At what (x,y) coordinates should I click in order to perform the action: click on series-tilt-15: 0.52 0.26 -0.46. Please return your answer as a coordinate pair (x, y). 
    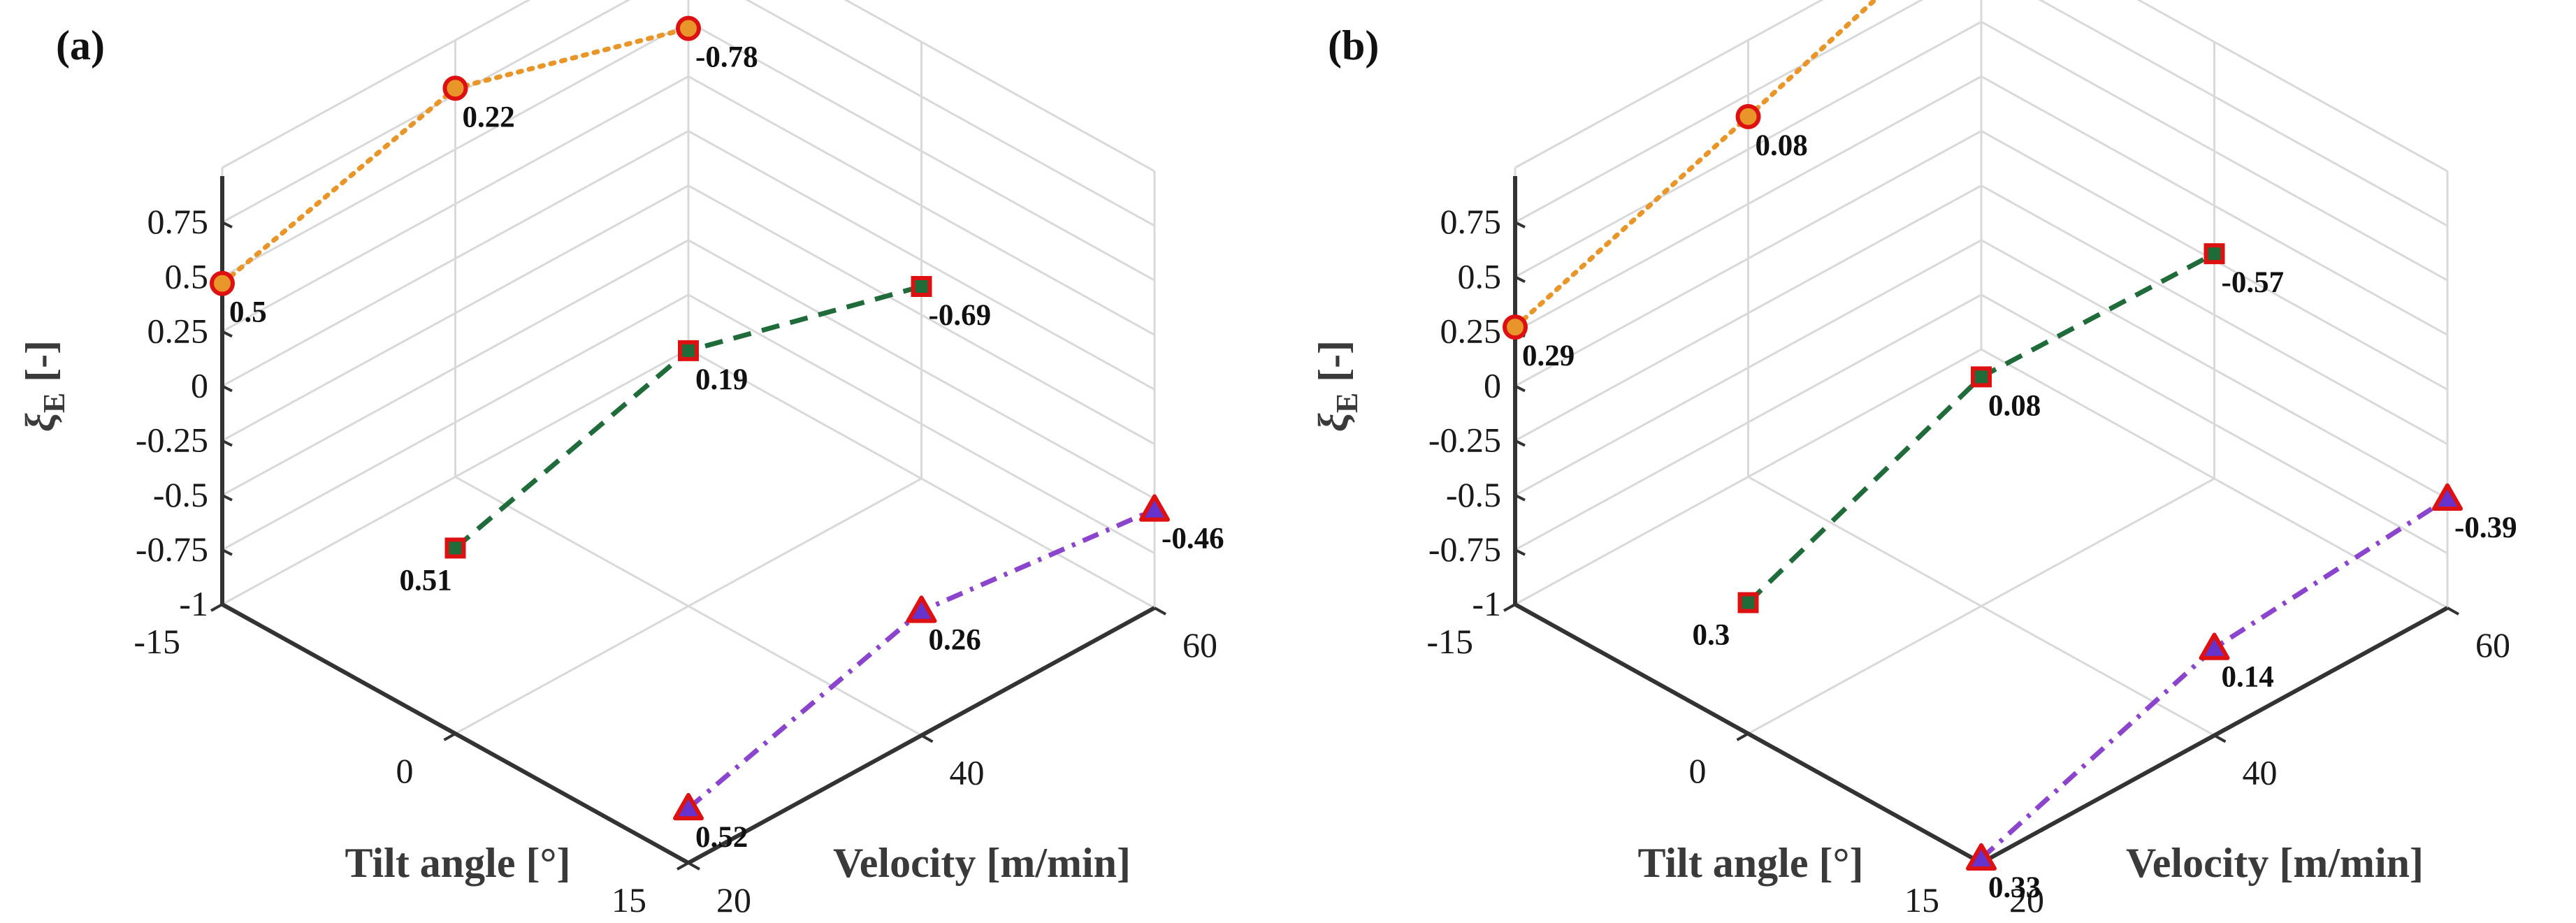
    Looking at the image, I should click on (948, 674).